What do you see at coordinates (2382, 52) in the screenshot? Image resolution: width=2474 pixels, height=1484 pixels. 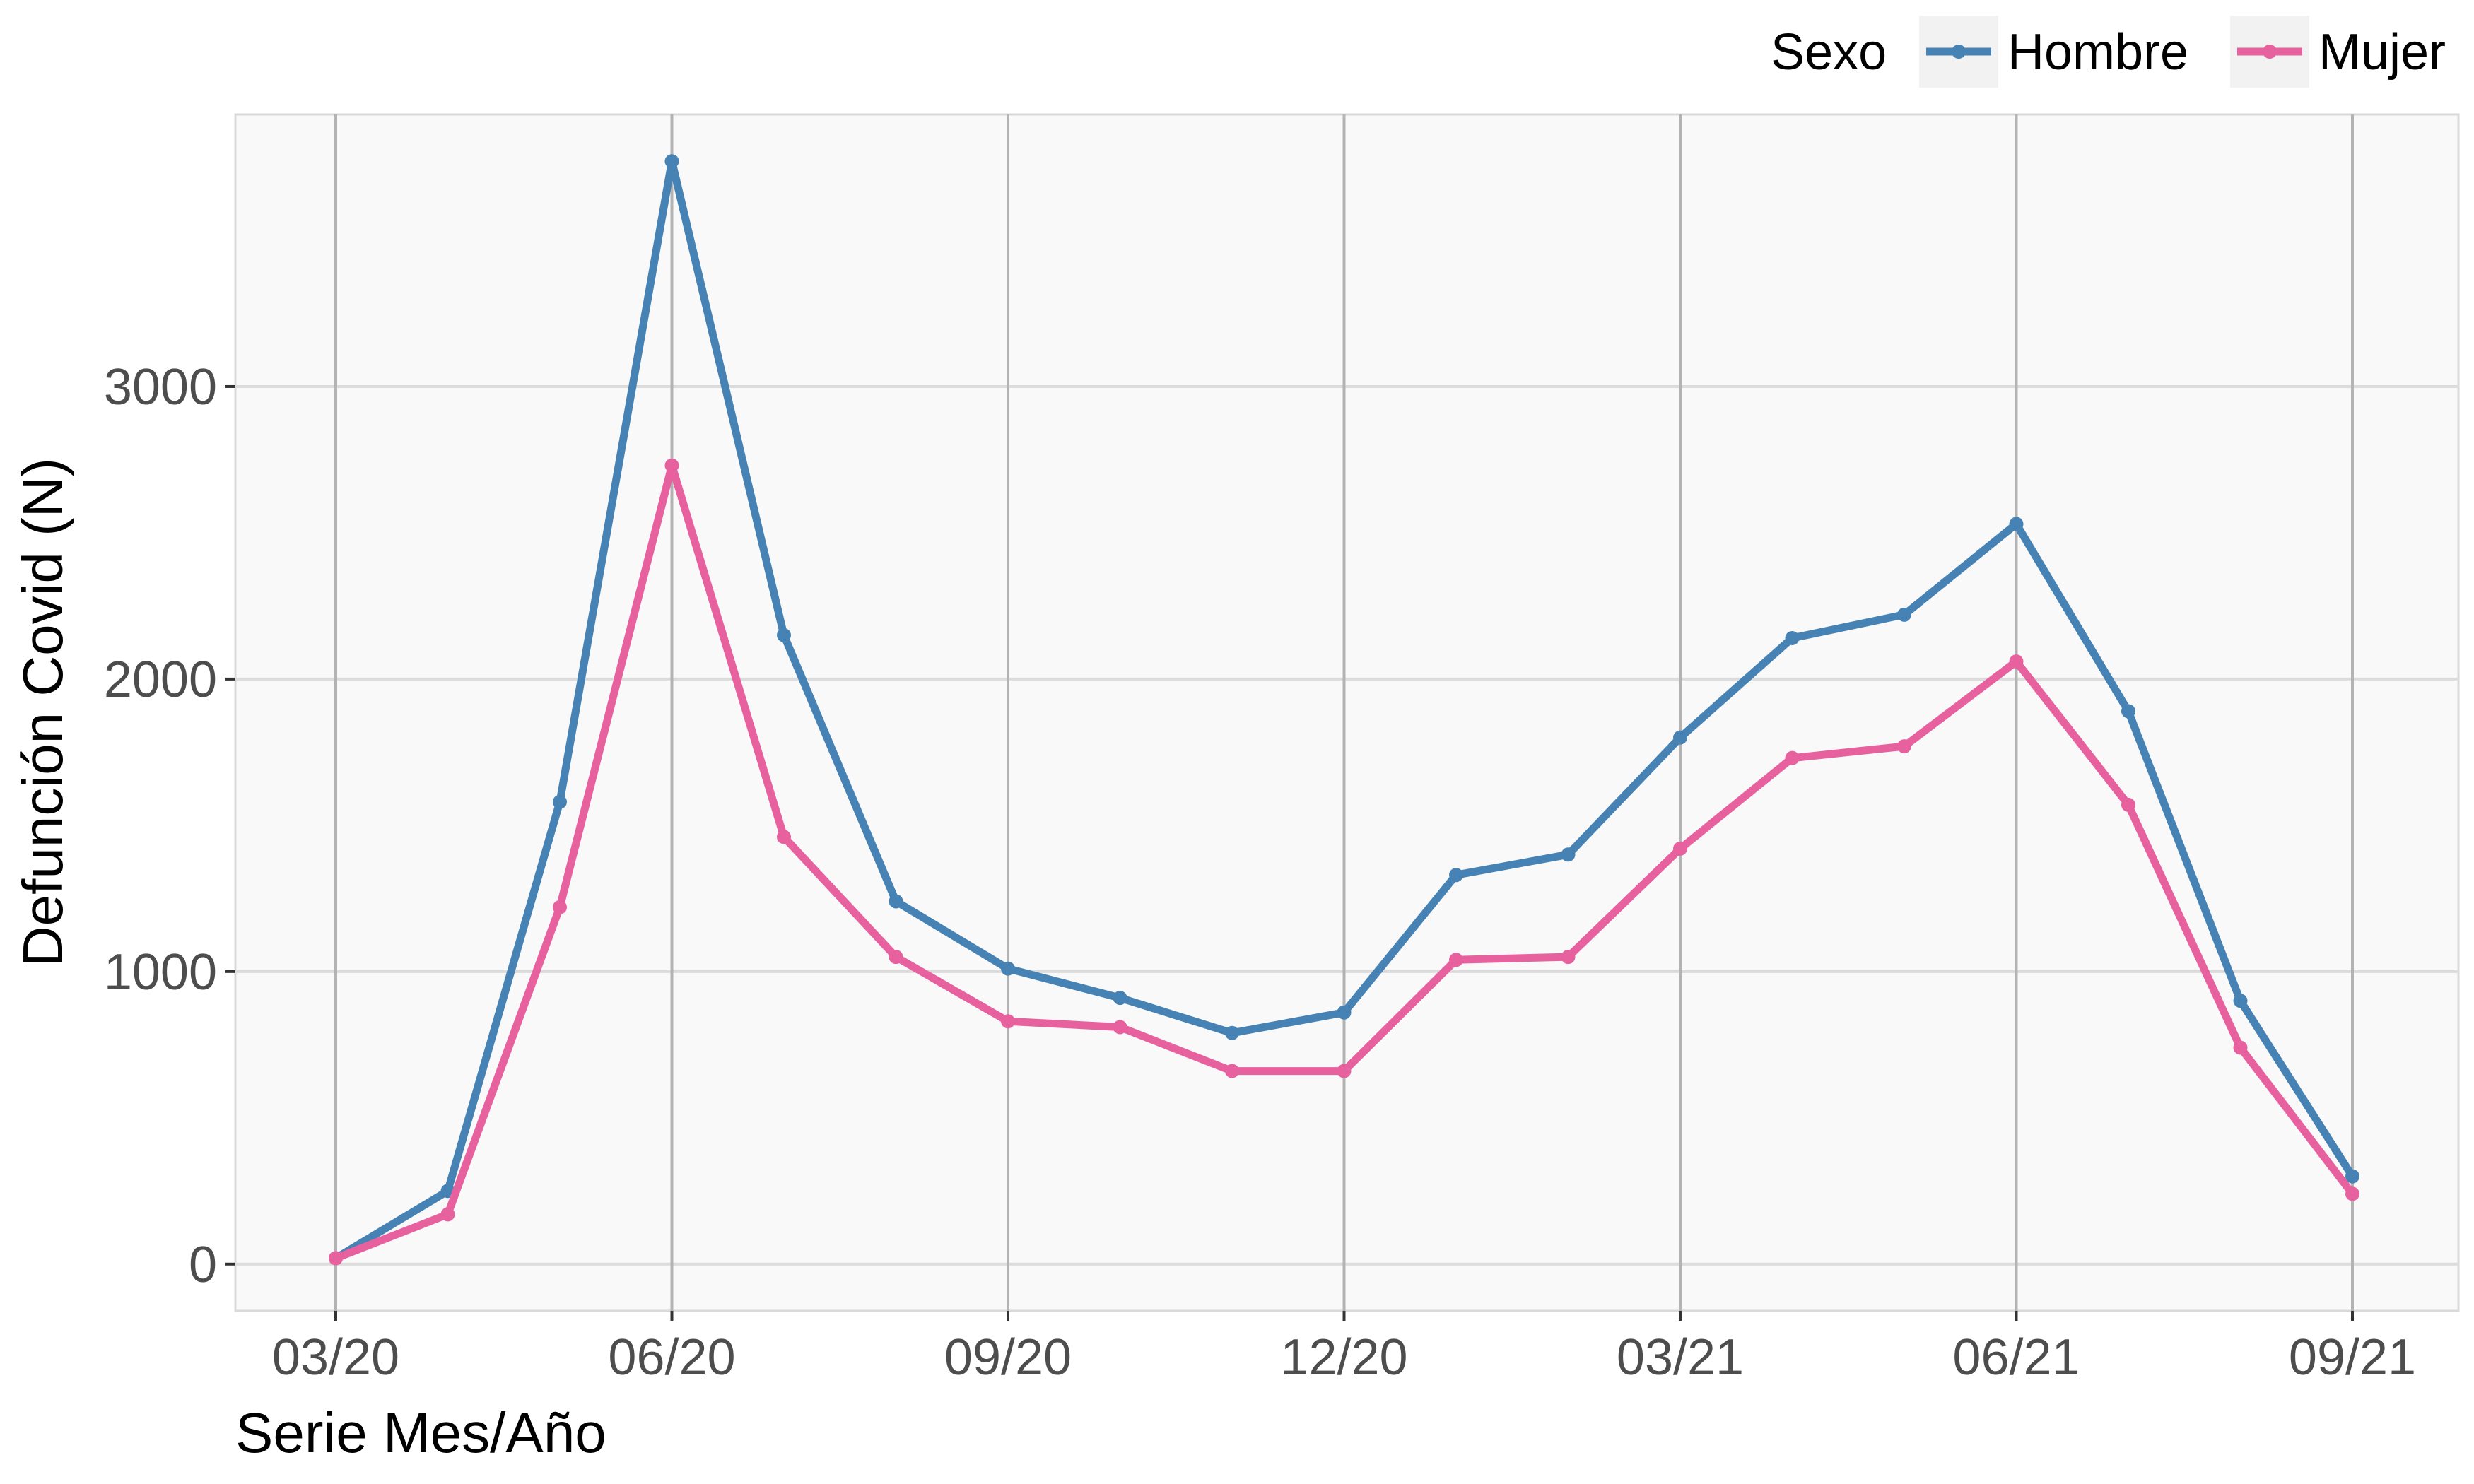 I see `legend-label-mujer: Mujer` at bounding box center [2382, 52].